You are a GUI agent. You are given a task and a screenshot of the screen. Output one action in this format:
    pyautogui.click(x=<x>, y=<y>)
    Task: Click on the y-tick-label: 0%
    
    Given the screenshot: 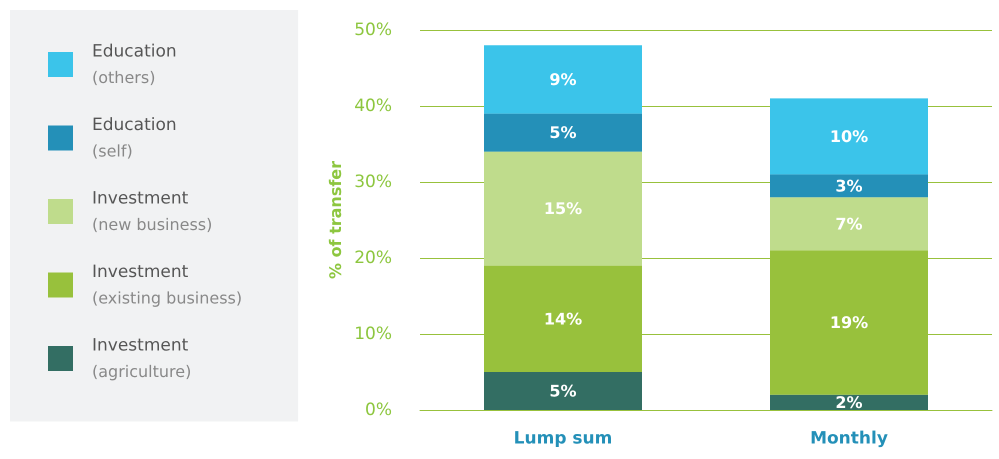 What is the action you would take?
    pyautogui.click(x=378, y=410)
    